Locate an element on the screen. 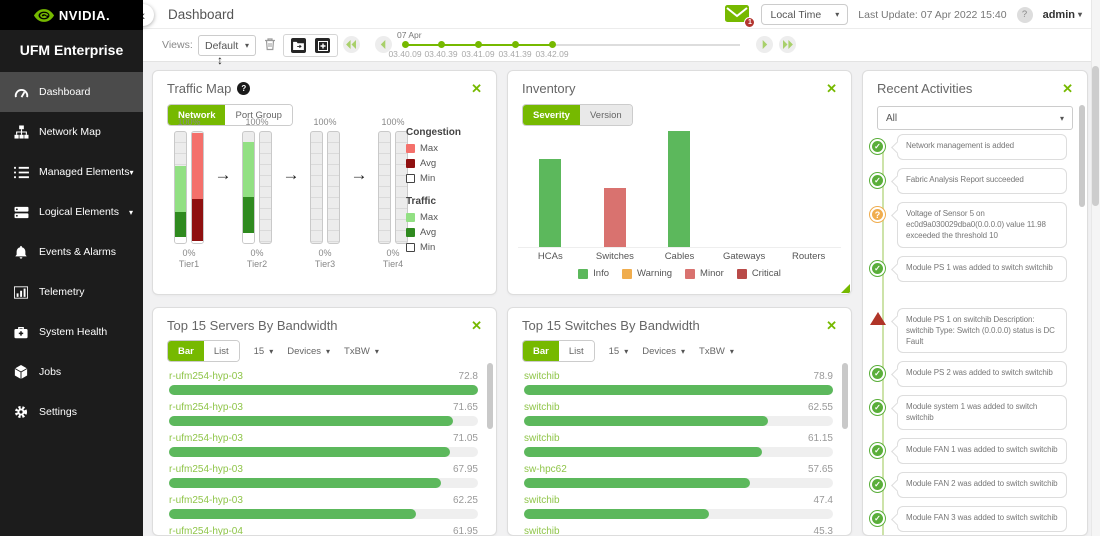 The height and width of the screenshot is (536, 1100). tab-port-group: Port Group is located at coordinates (258, 115).